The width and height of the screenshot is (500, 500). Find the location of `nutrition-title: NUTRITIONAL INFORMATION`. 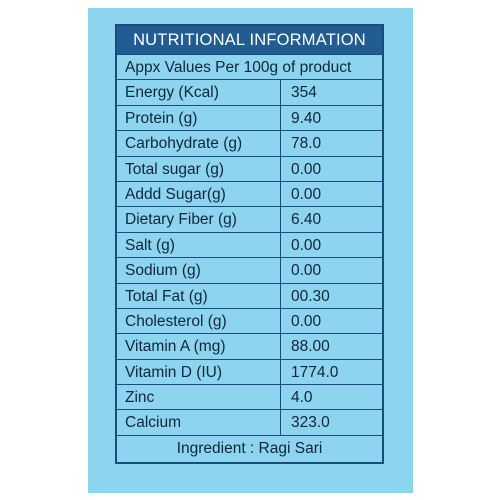

nutrition-title: NUTRITIONAL INFORMATION is located at coordinates (249, 40).